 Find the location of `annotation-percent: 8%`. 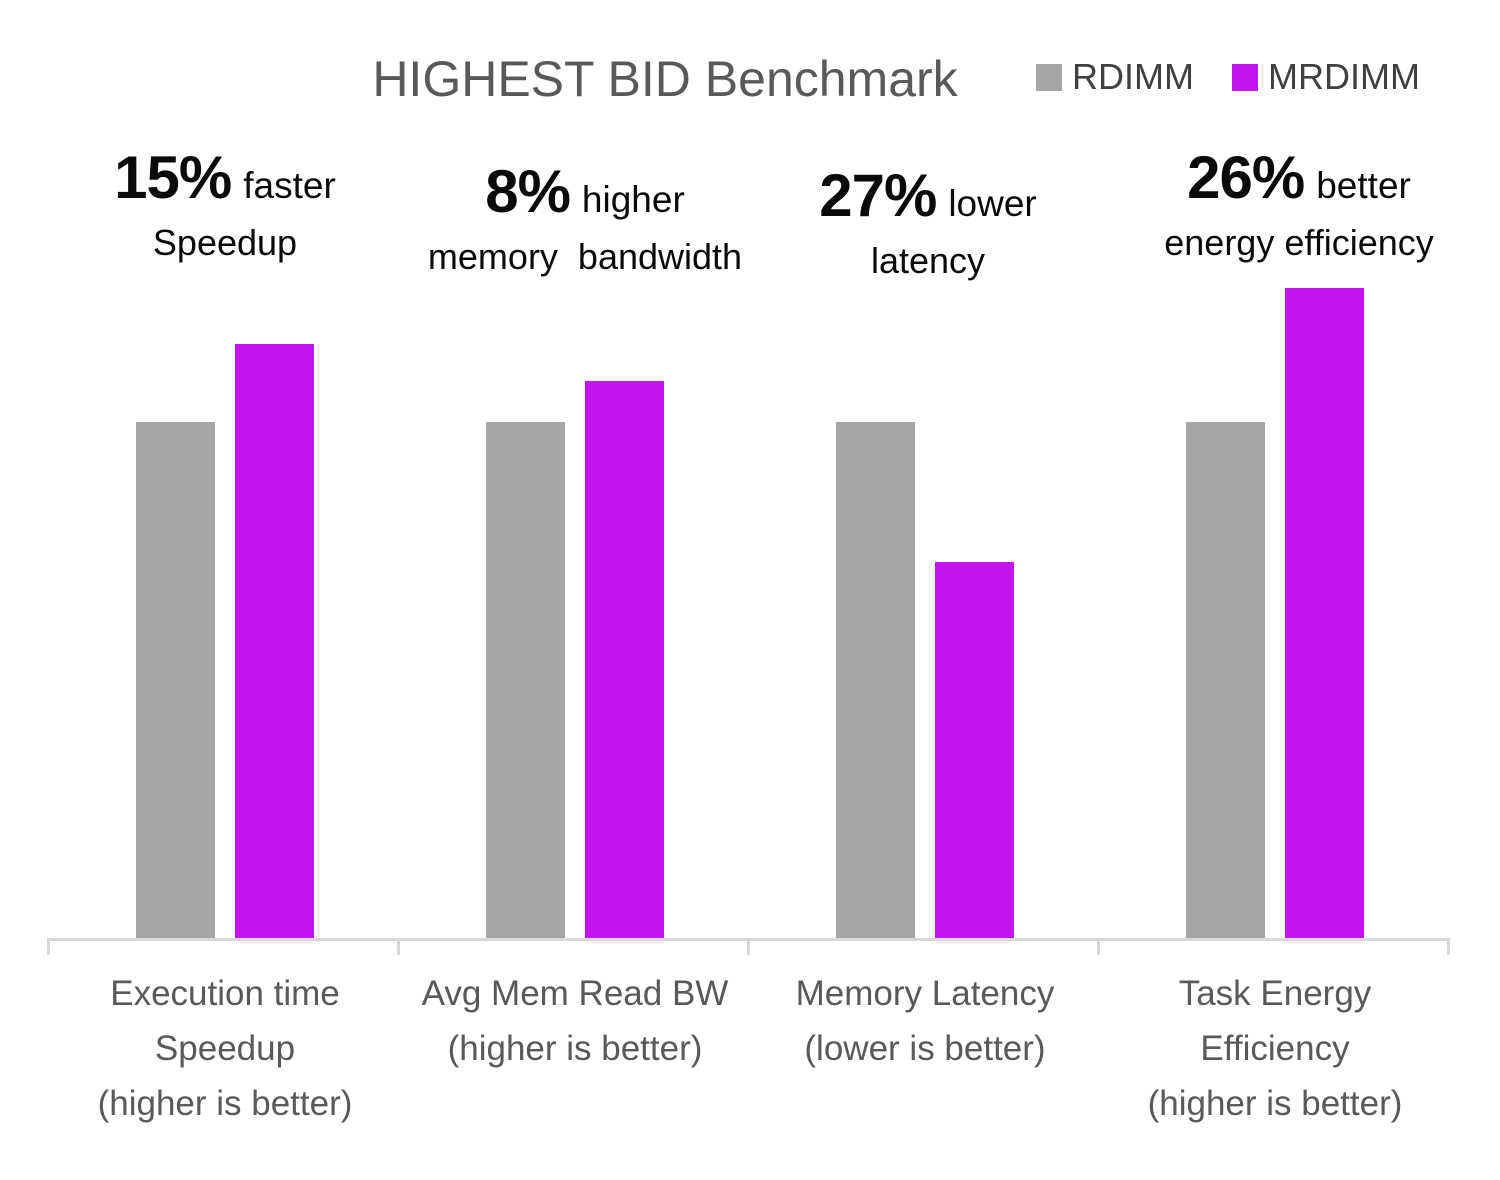

annotation-percent: 8% is located at coordinates (528, 191).